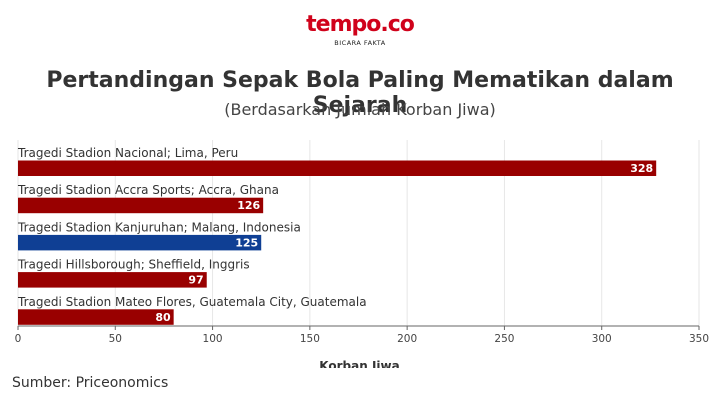 This screenshot has width=720, height=405. I want to click on bar-value-label: 125, so click(246, 242).